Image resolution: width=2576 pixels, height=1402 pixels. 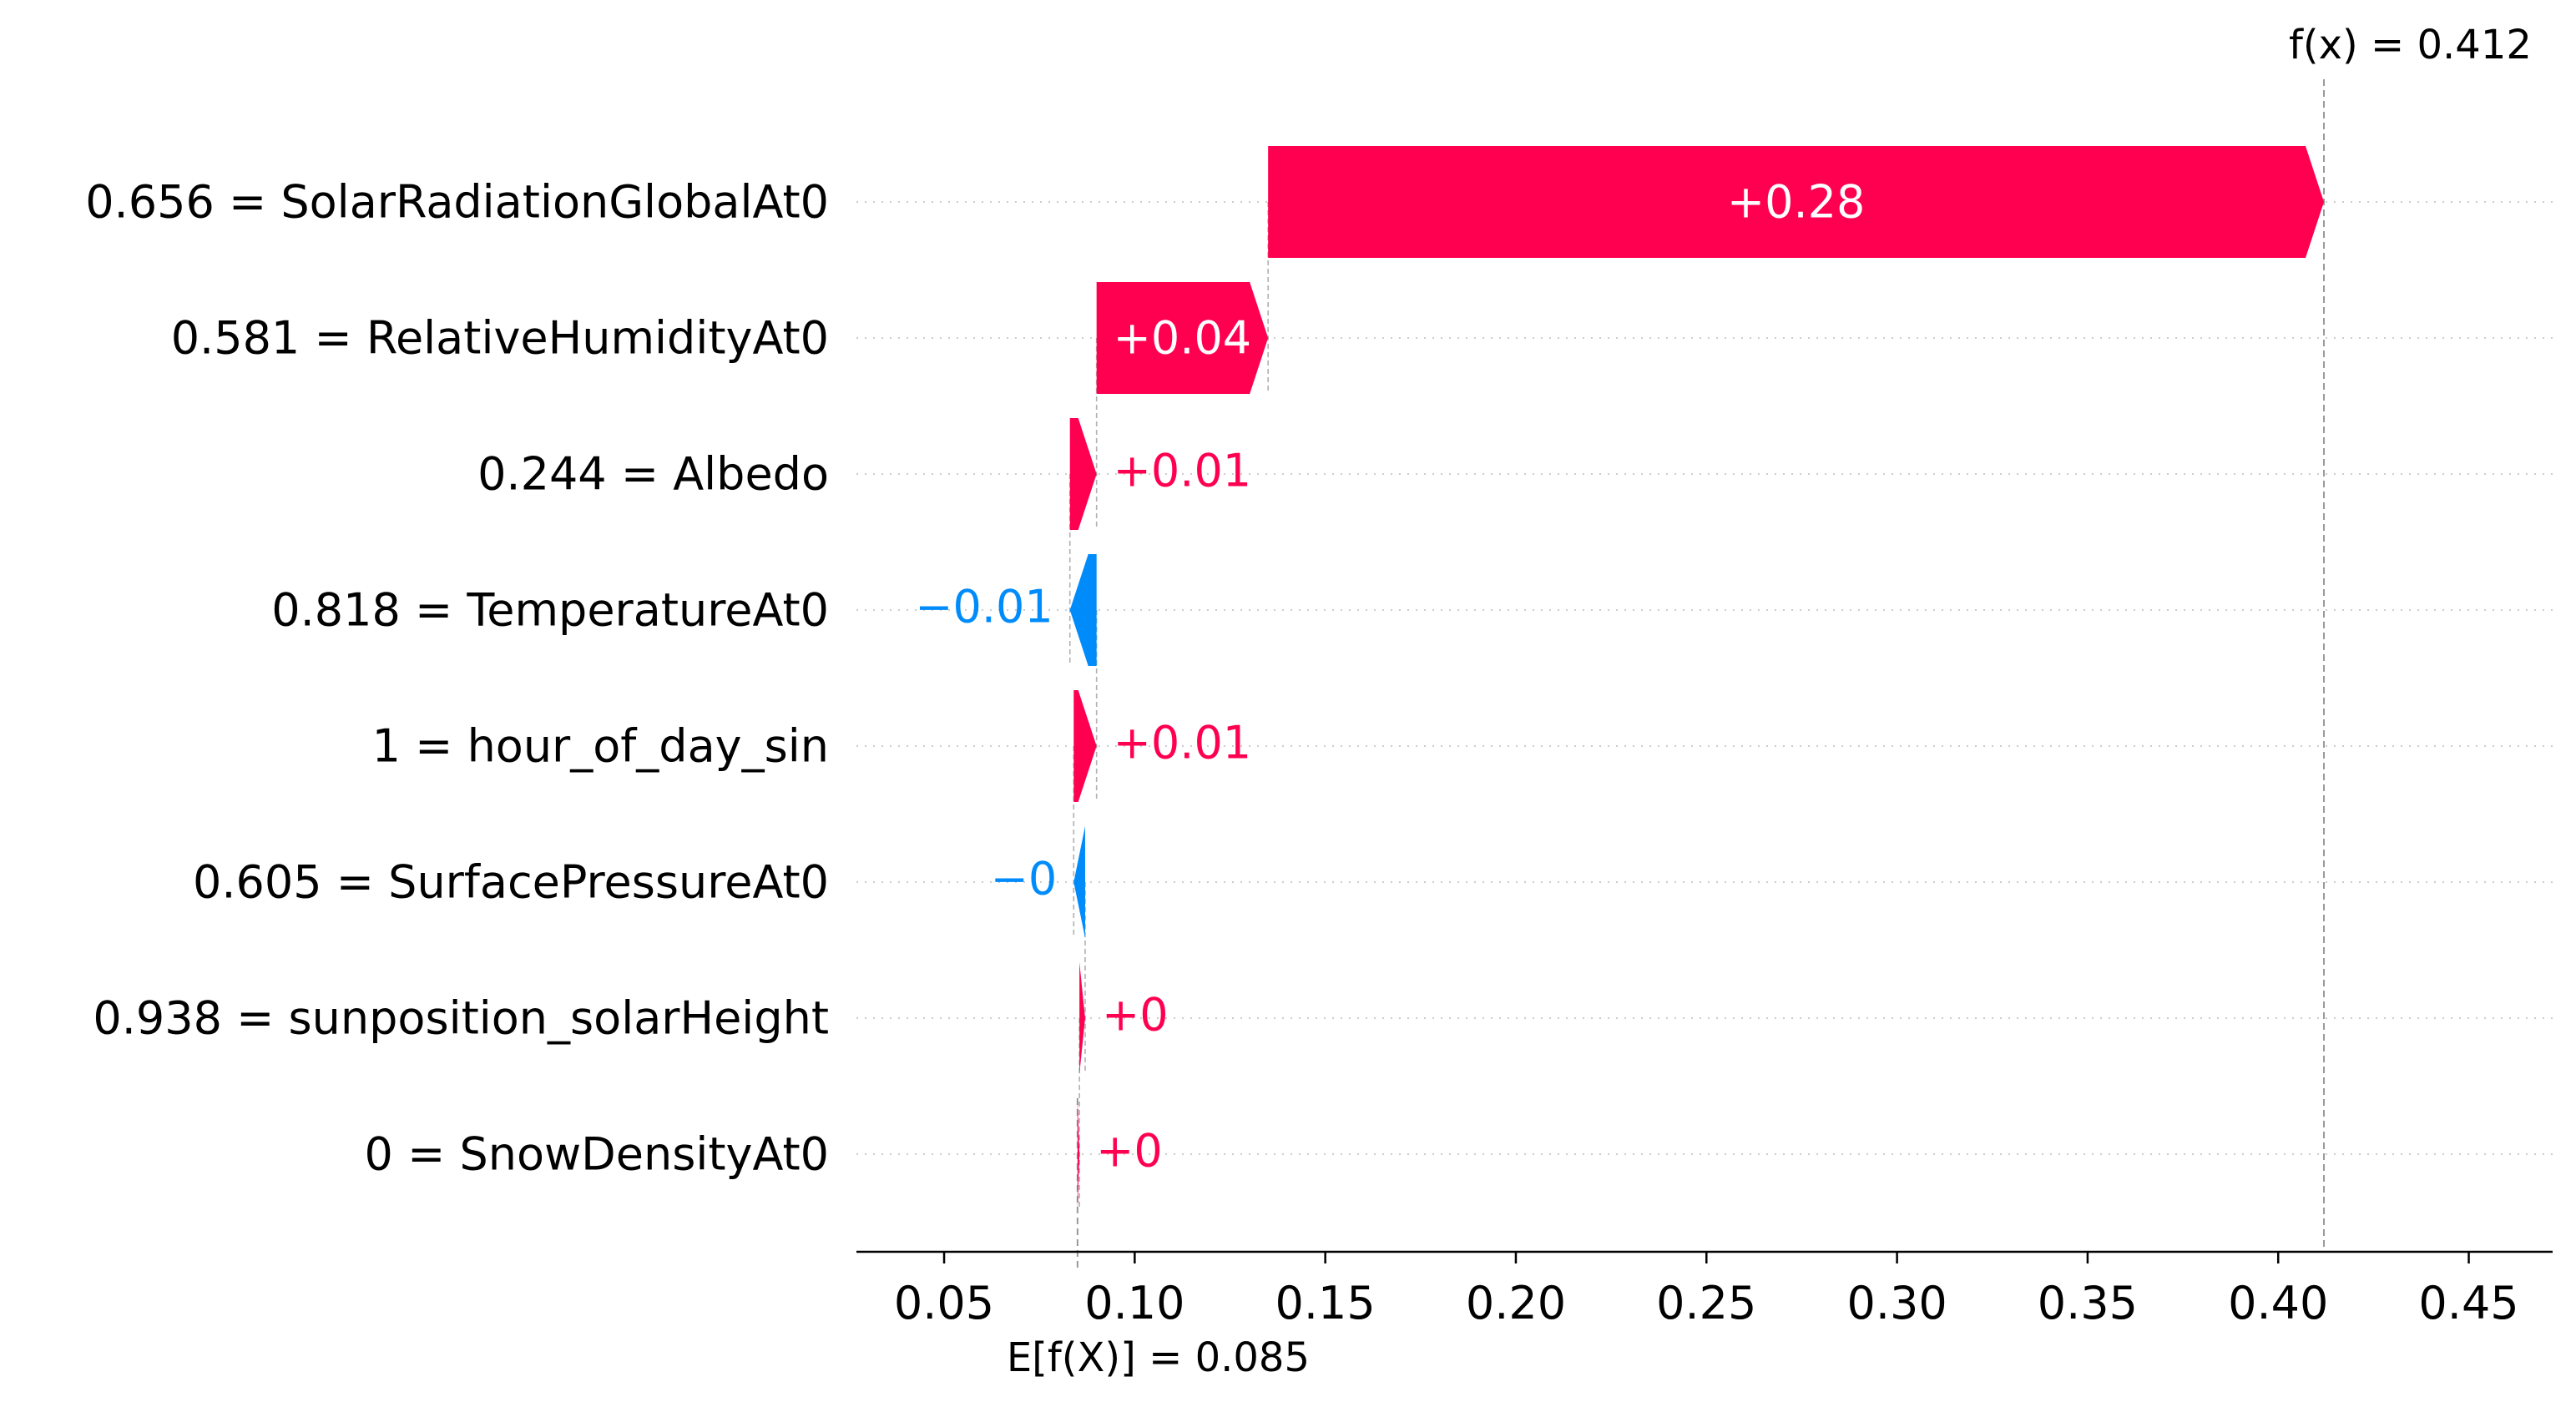 I want to click on x-tick-label: 0.35, so click(x=2088, y=1303).